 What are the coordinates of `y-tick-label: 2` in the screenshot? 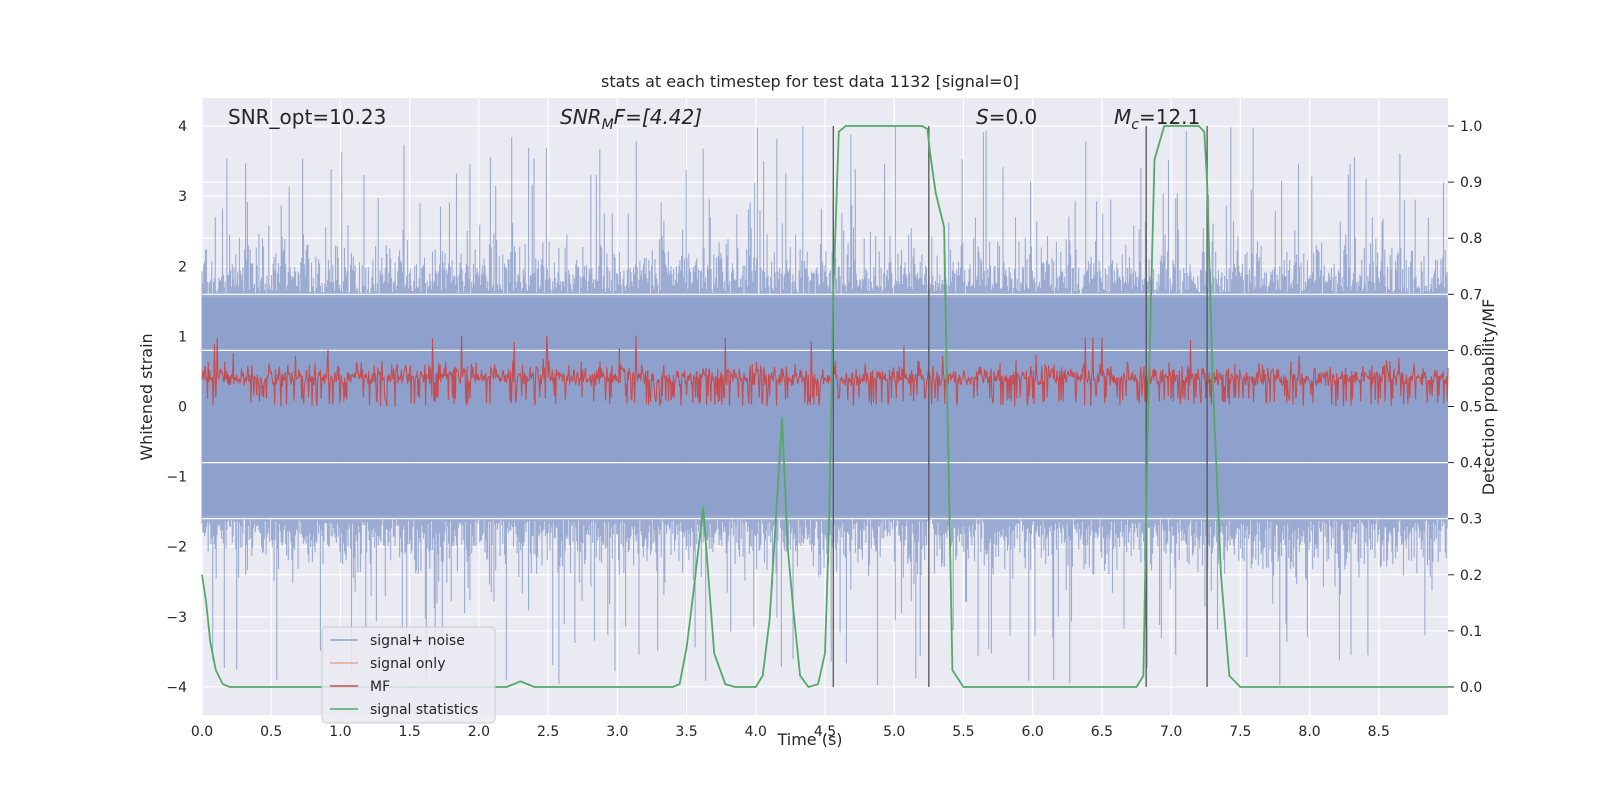 It's located at (182, 267).